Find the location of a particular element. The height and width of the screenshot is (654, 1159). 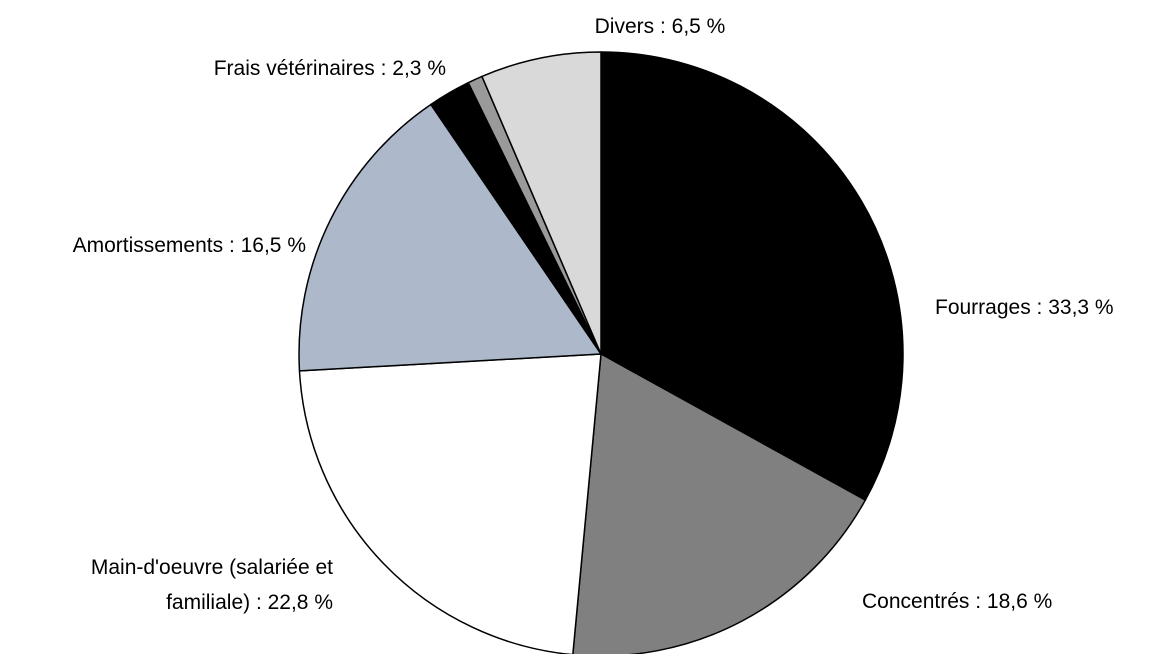

label-fourrages: Fourrages : 33,3 % is located at coordinates (1024, 307).